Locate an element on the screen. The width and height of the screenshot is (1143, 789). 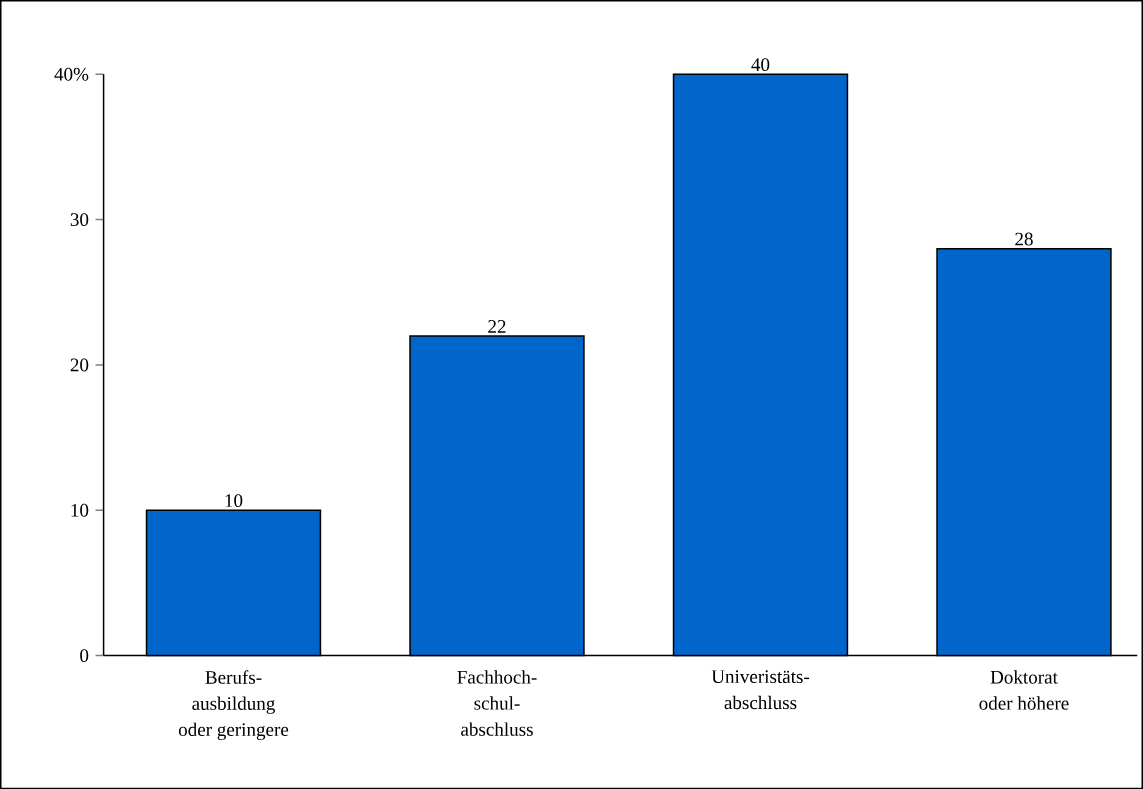
y-tick-label: 10 is located at coordinates (80, 510).